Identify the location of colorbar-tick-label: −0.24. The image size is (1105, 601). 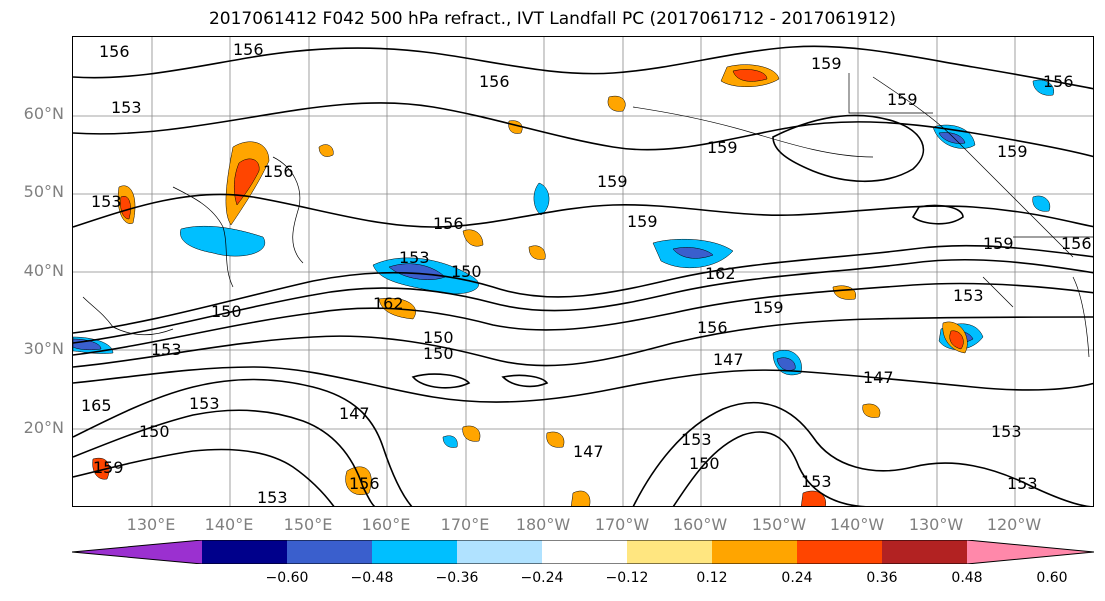
(542, 578).